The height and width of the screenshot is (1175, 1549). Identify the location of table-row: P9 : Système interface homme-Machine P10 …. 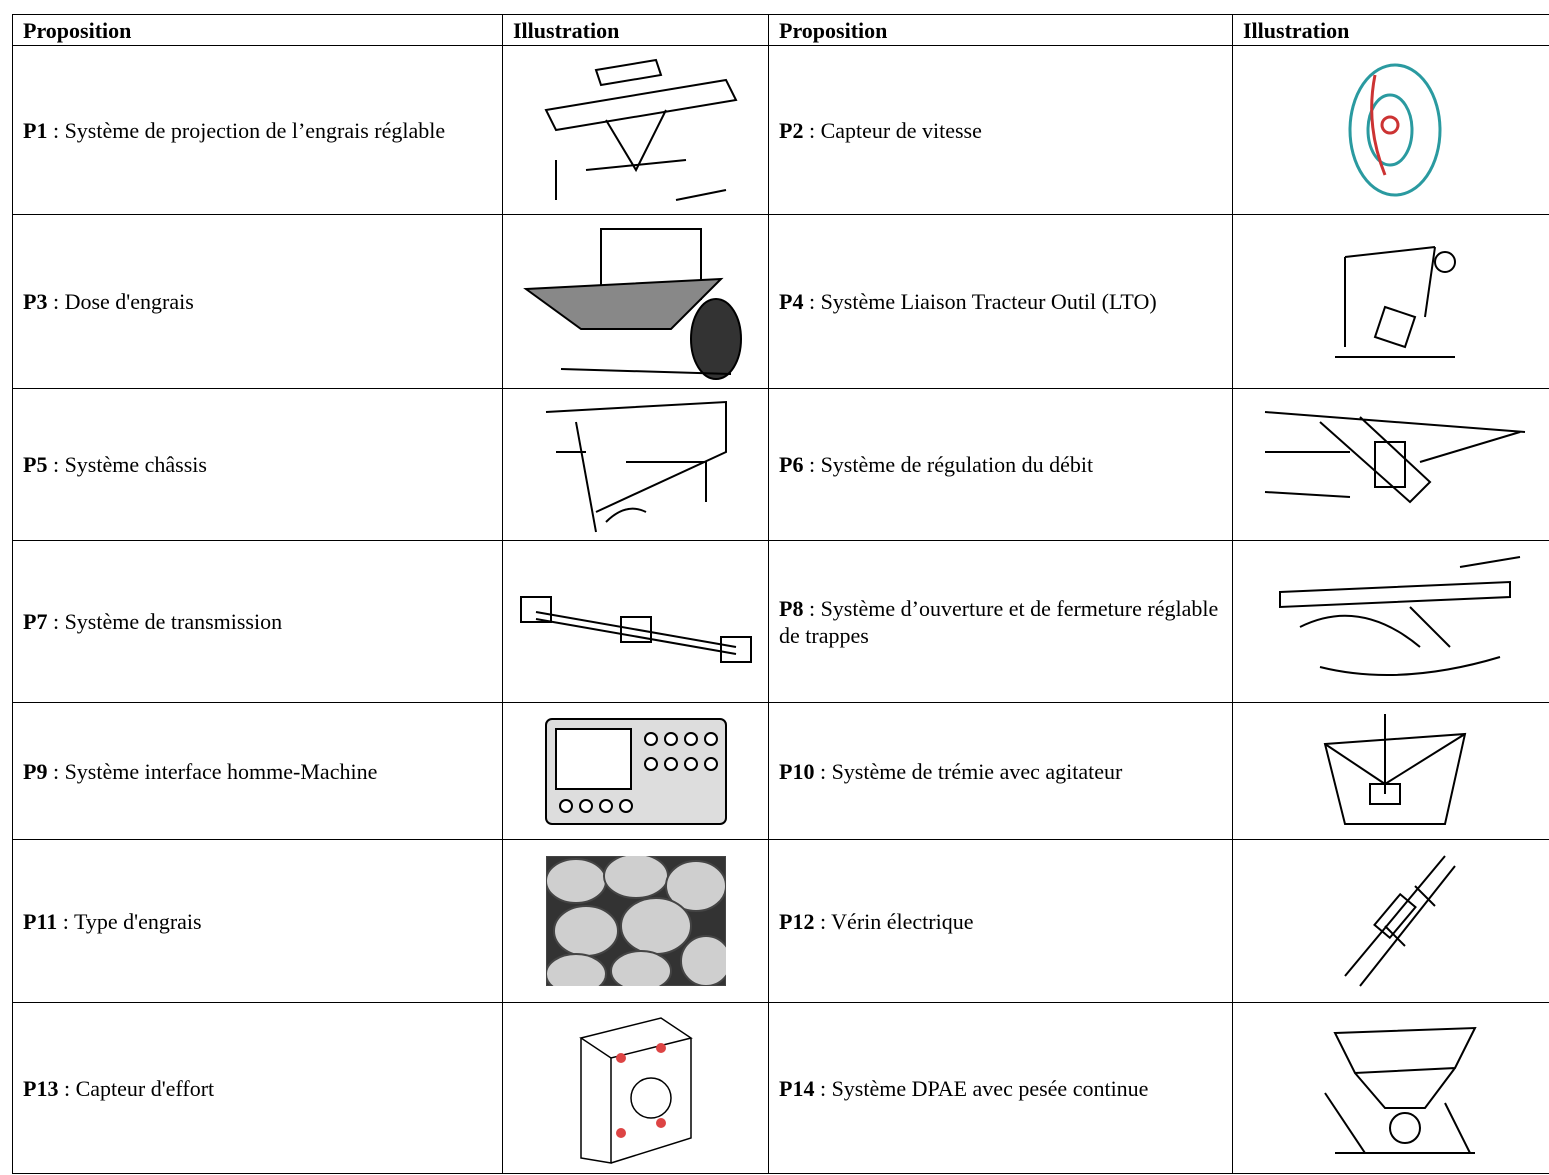
(780, 771).